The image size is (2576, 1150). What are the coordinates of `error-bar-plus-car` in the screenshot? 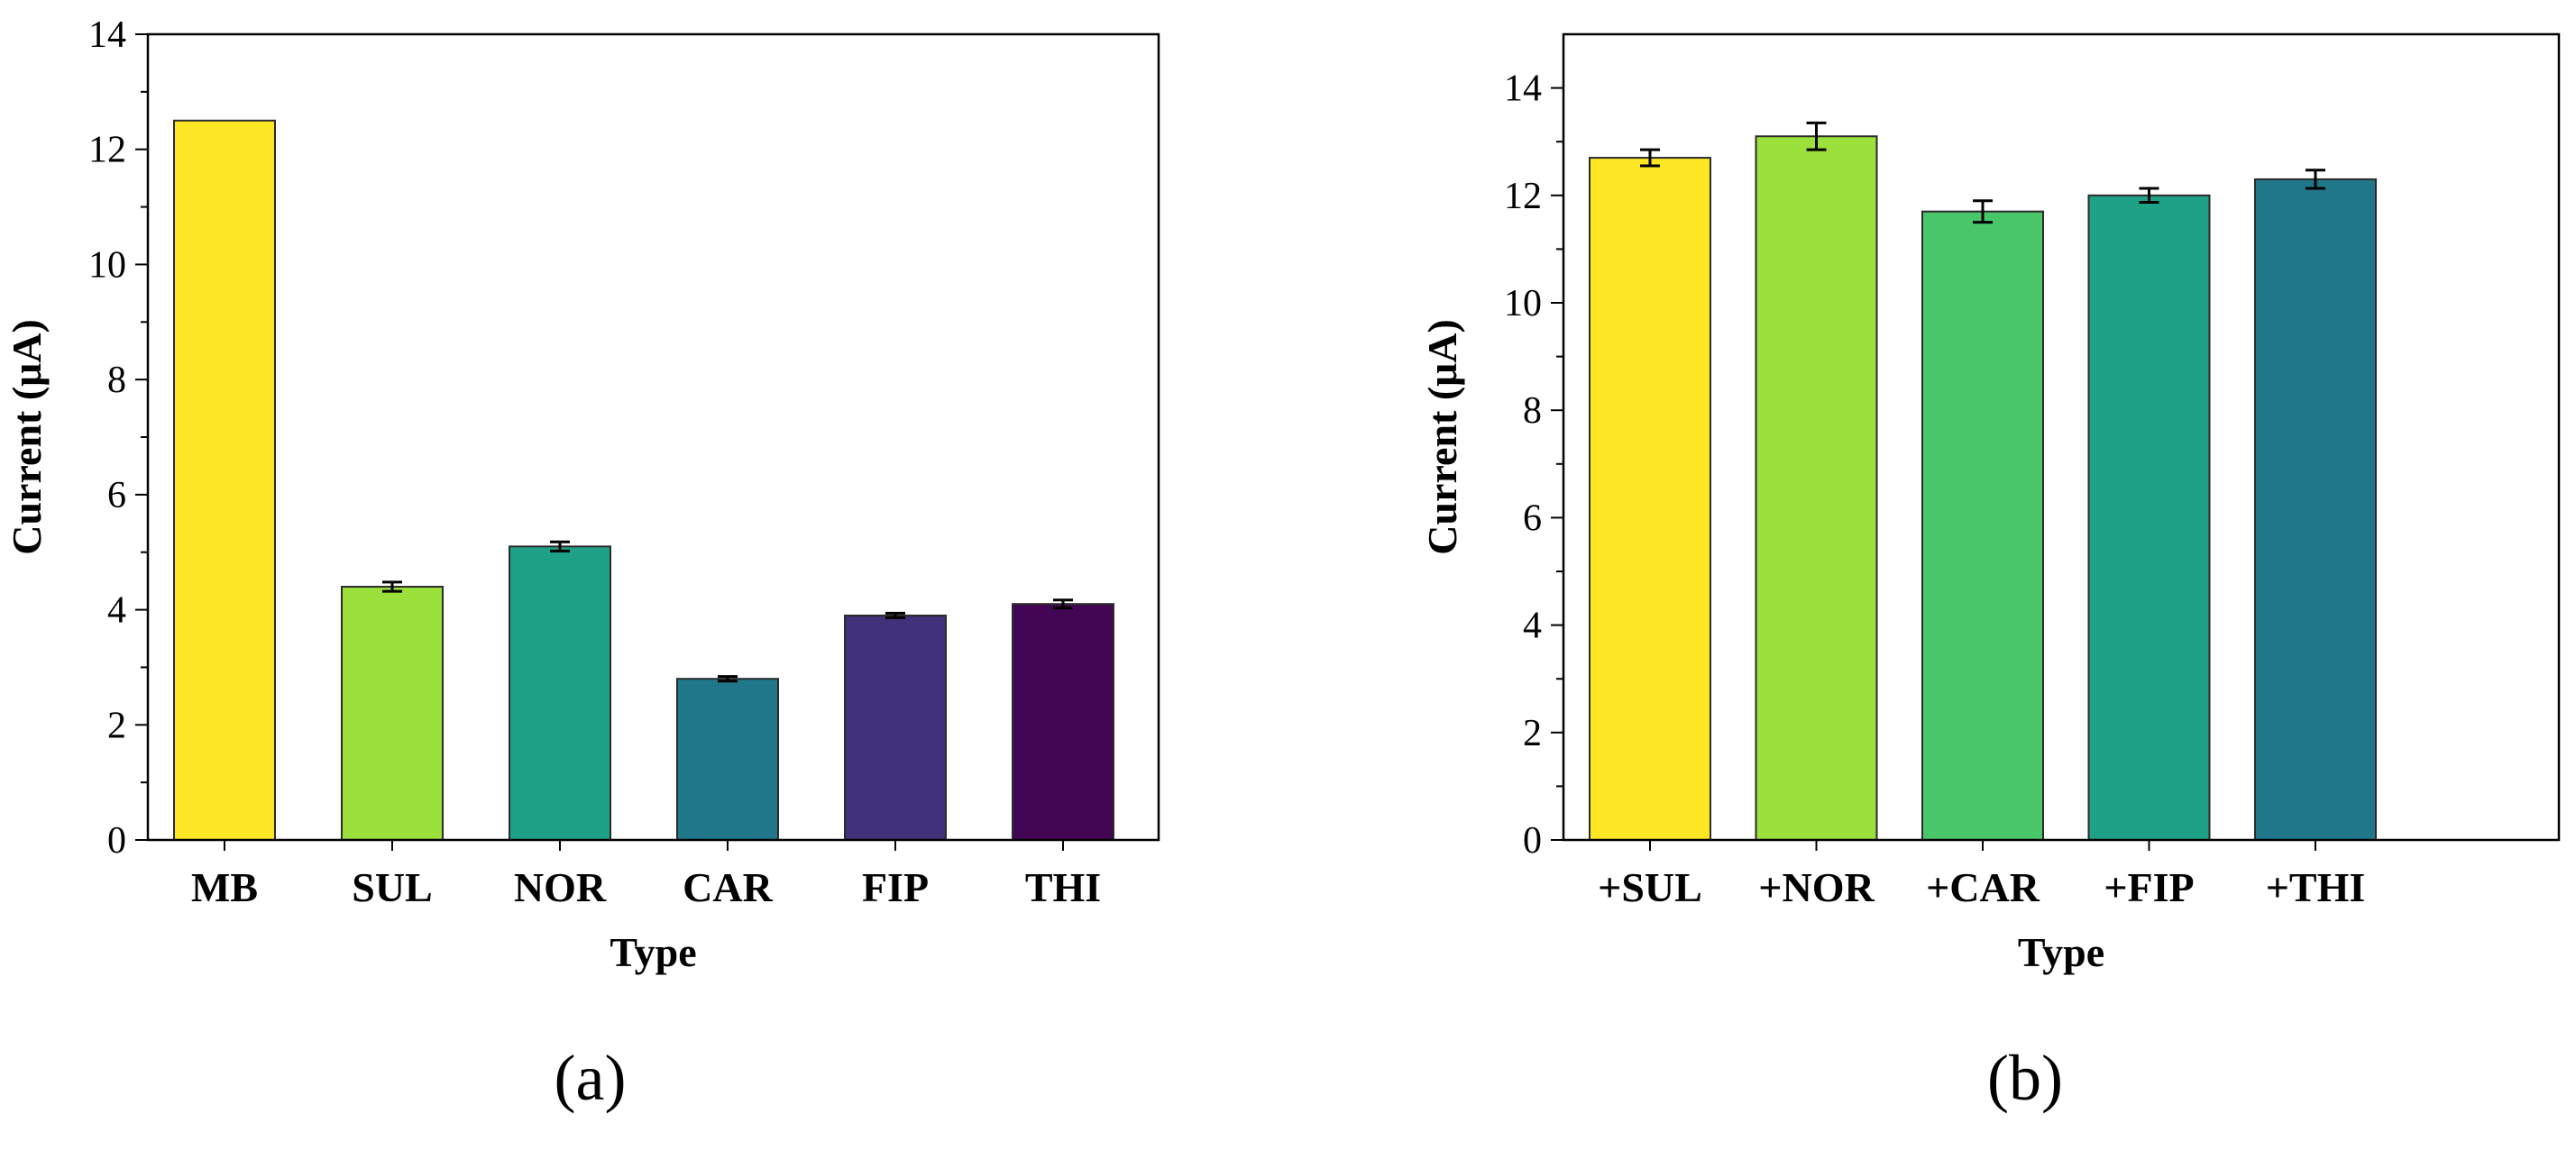 It's located at (1983, 212).